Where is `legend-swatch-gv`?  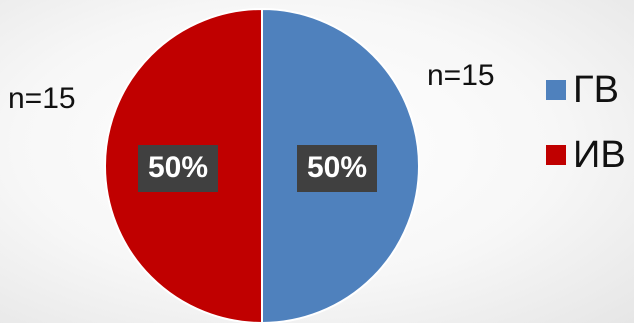 legend-swatch-gv is located at coordinates (556, 90).